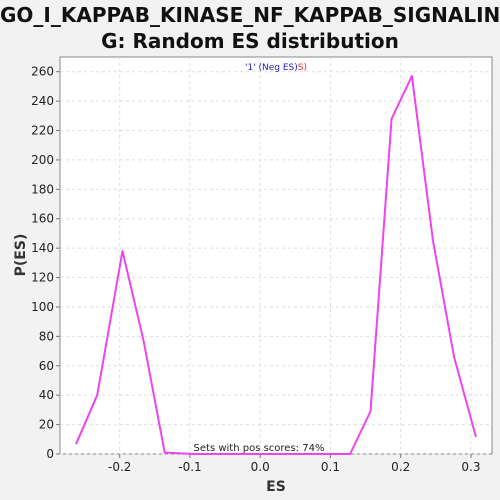  Describe the element at coordinates (250, 15) in the screenshot. I see `chart-title-line-1: GO_I_KAPPAB_KINASE_NF_KAPPAB_SIGNALIN` at that location.